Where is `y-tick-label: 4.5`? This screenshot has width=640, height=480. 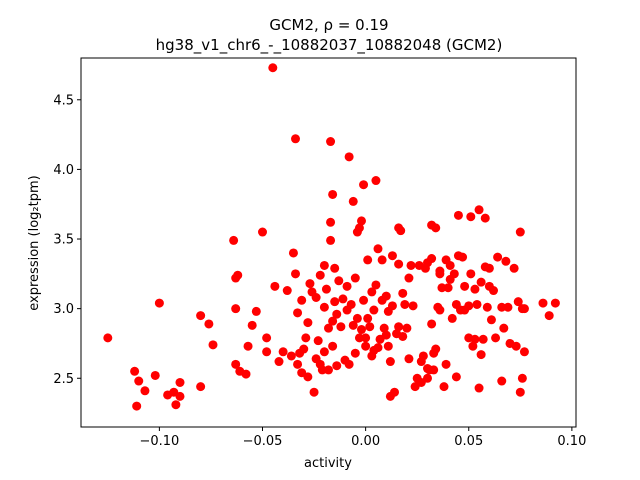
y-tick-label: 4.5 is located at coordinates (63, 100).